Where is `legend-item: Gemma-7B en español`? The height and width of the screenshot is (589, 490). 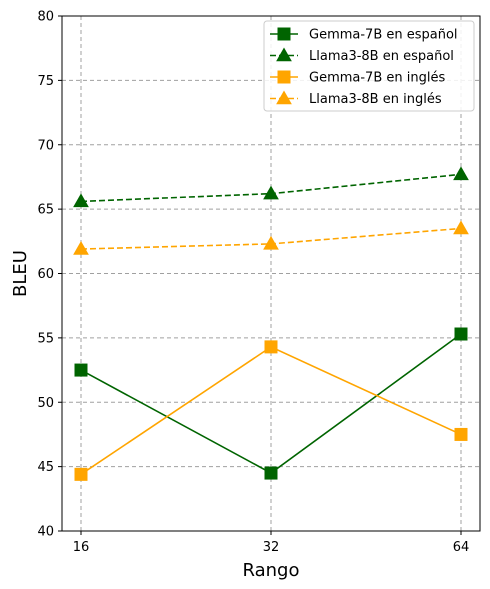 legend-item: Gemma-7B en español is located at coordinates (364, 35).